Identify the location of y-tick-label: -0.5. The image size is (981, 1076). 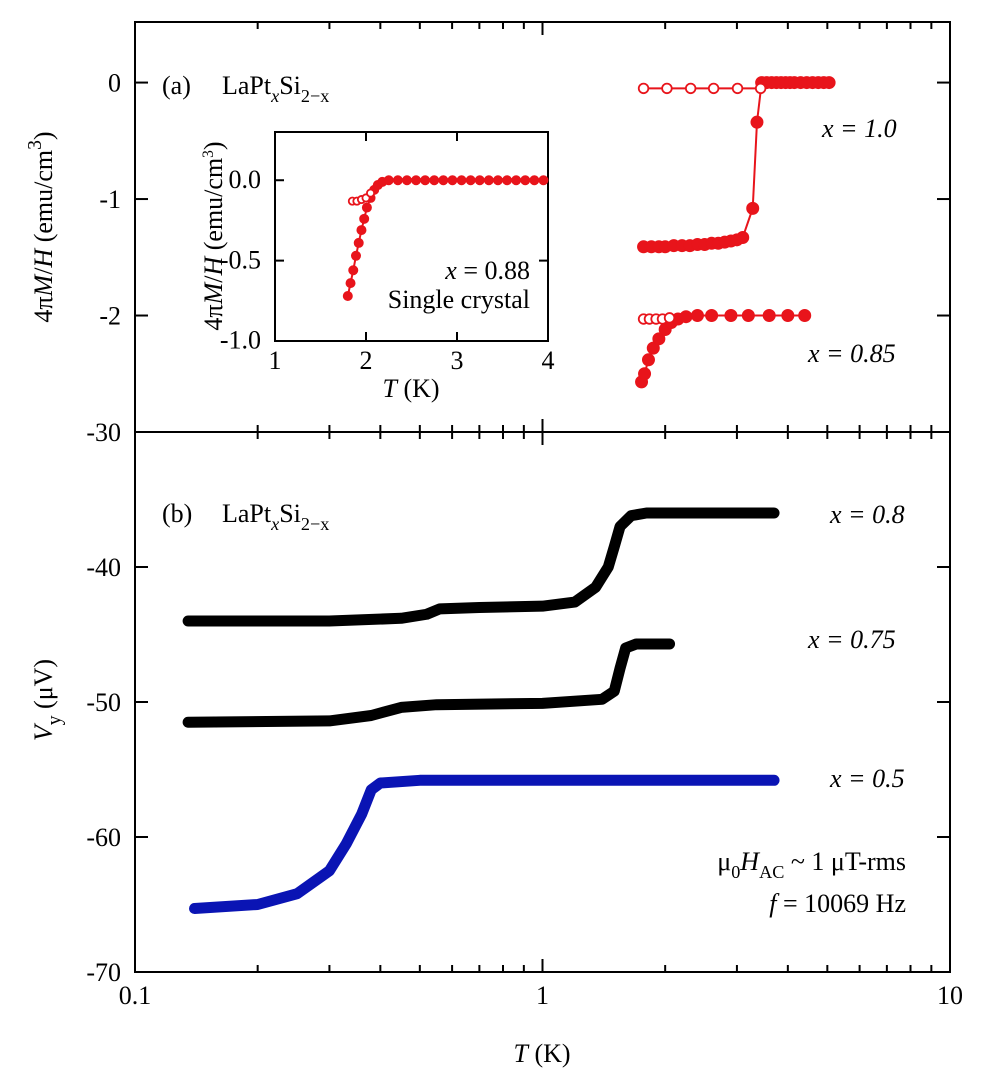
(240, 259).